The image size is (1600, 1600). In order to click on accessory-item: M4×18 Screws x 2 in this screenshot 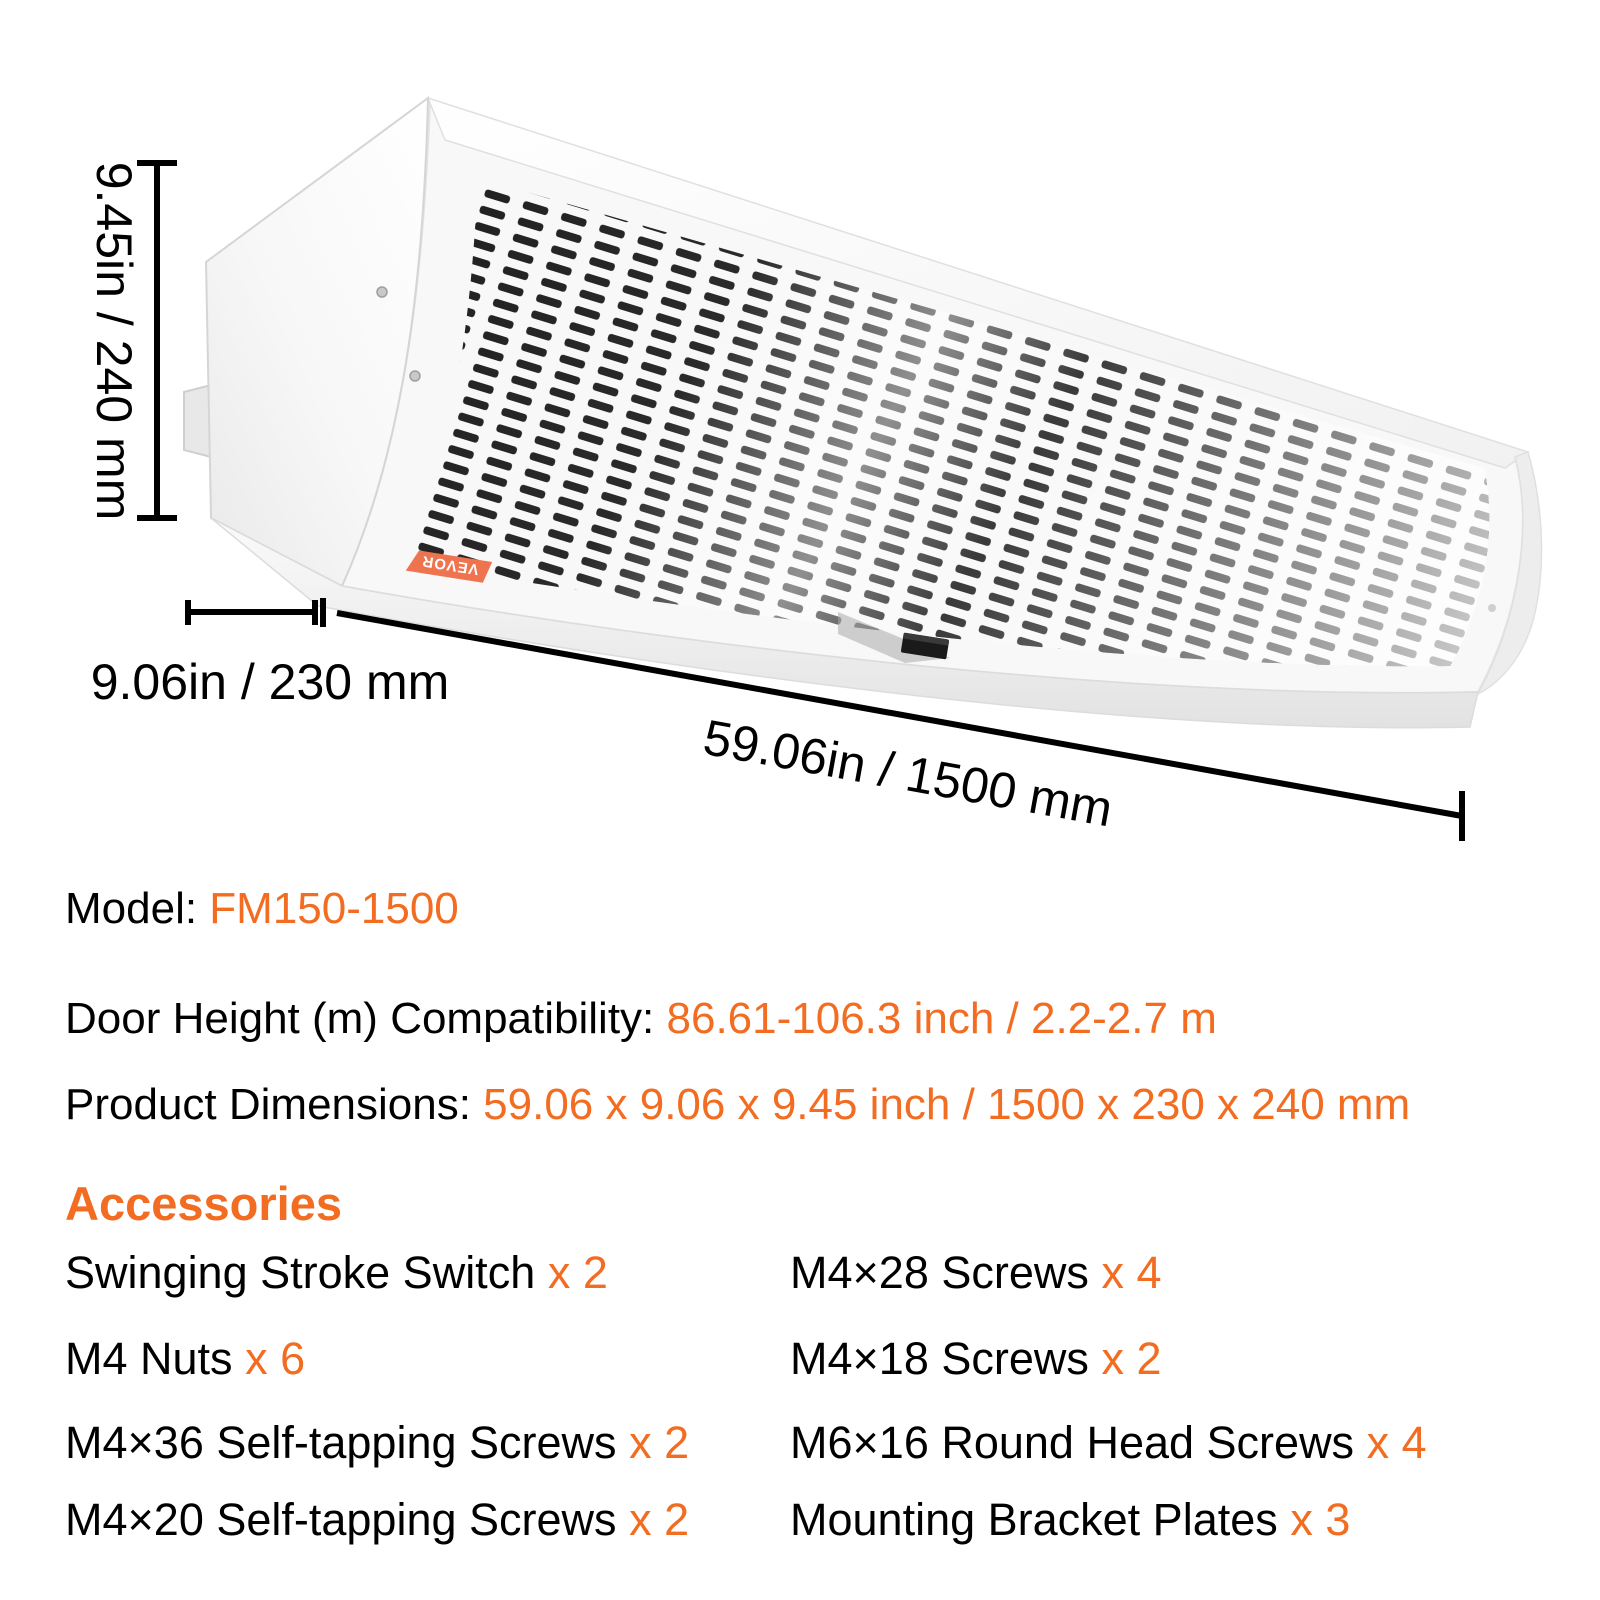, I will do `click(976, 1359)`.